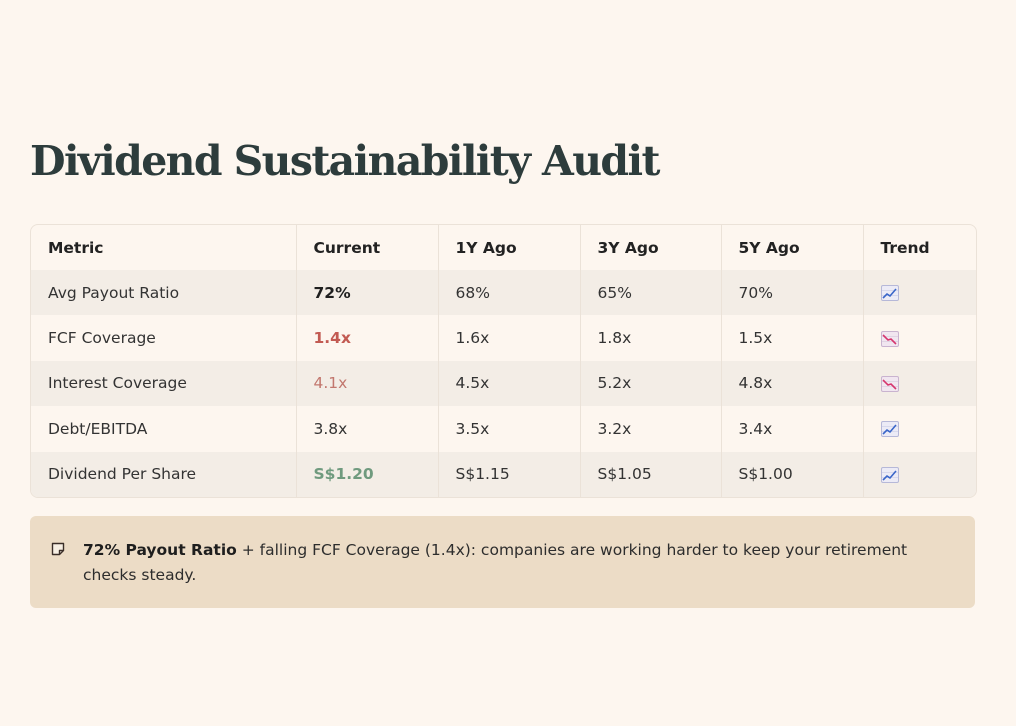  What do you see at coordinates (792, 338) in the screenshot?
I see `y5-cell: 1.5x` at bounding box center [792, 338].